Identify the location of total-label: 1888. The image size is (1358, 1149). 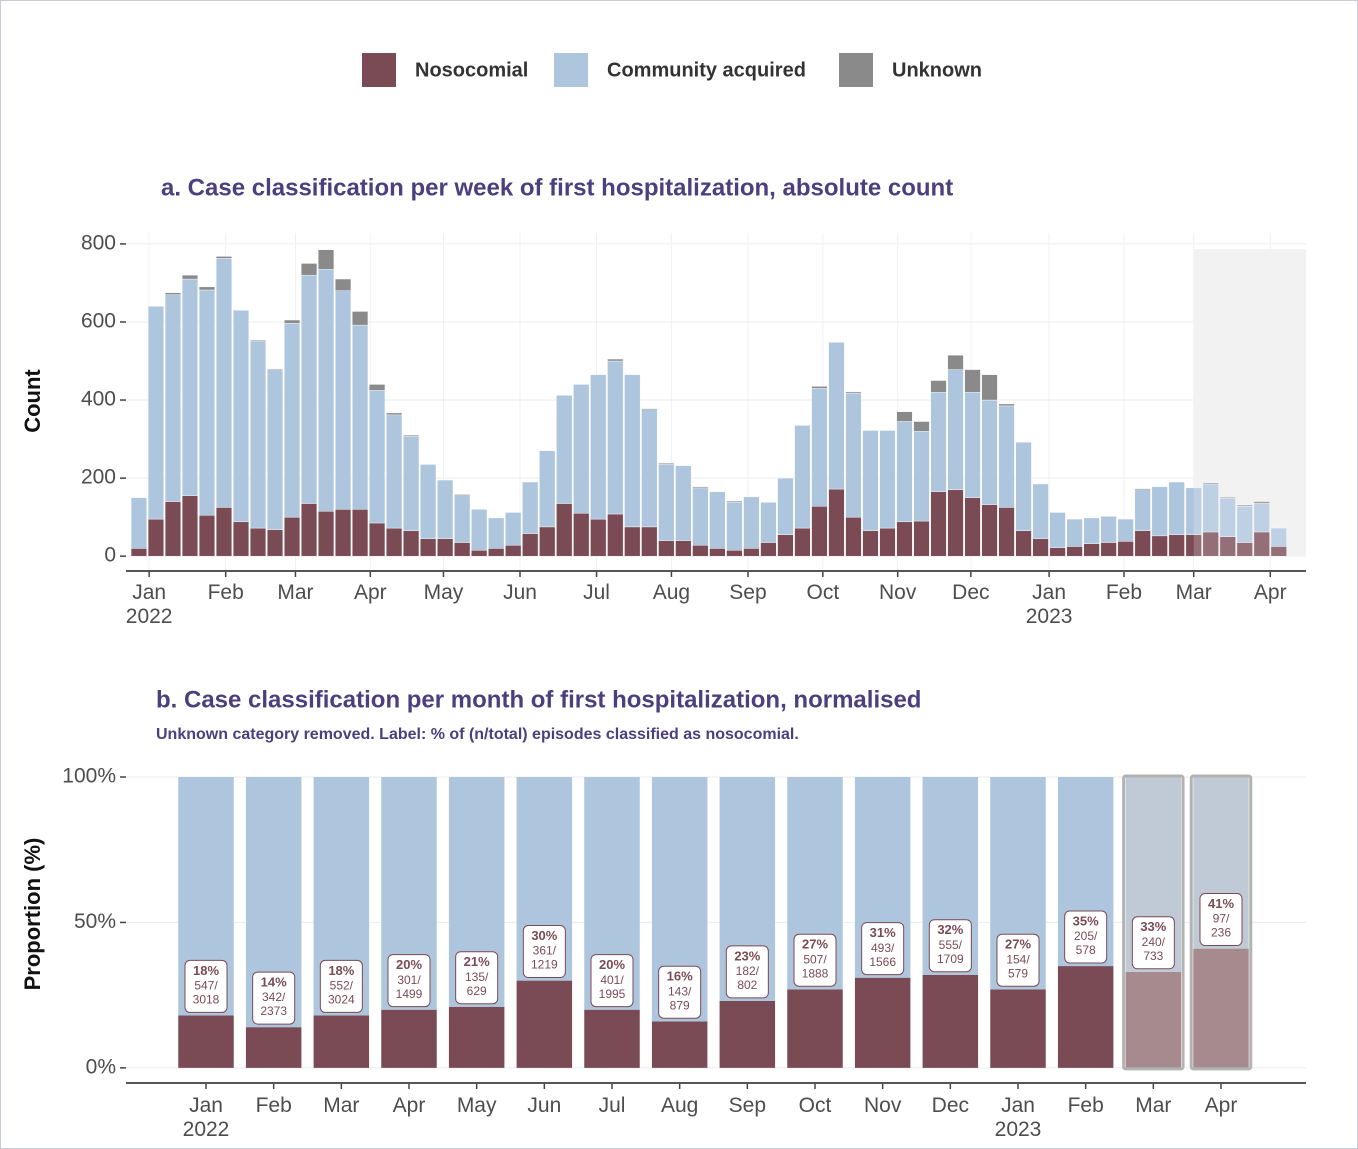
(815, 973).